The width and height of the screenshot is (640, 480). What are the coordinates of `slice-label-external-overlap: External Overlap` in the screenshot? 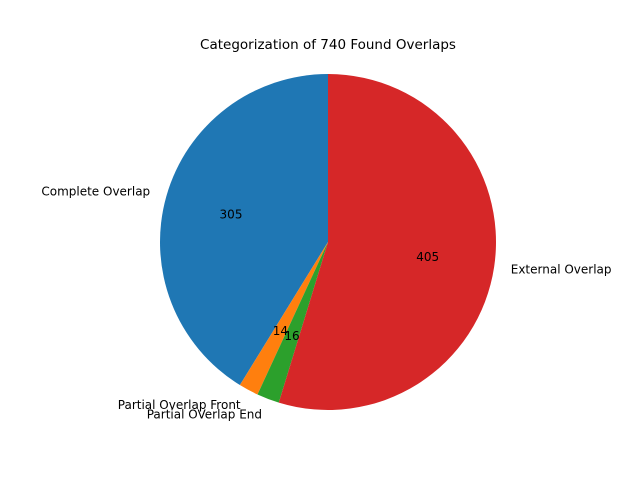 It's located at (561, 269).